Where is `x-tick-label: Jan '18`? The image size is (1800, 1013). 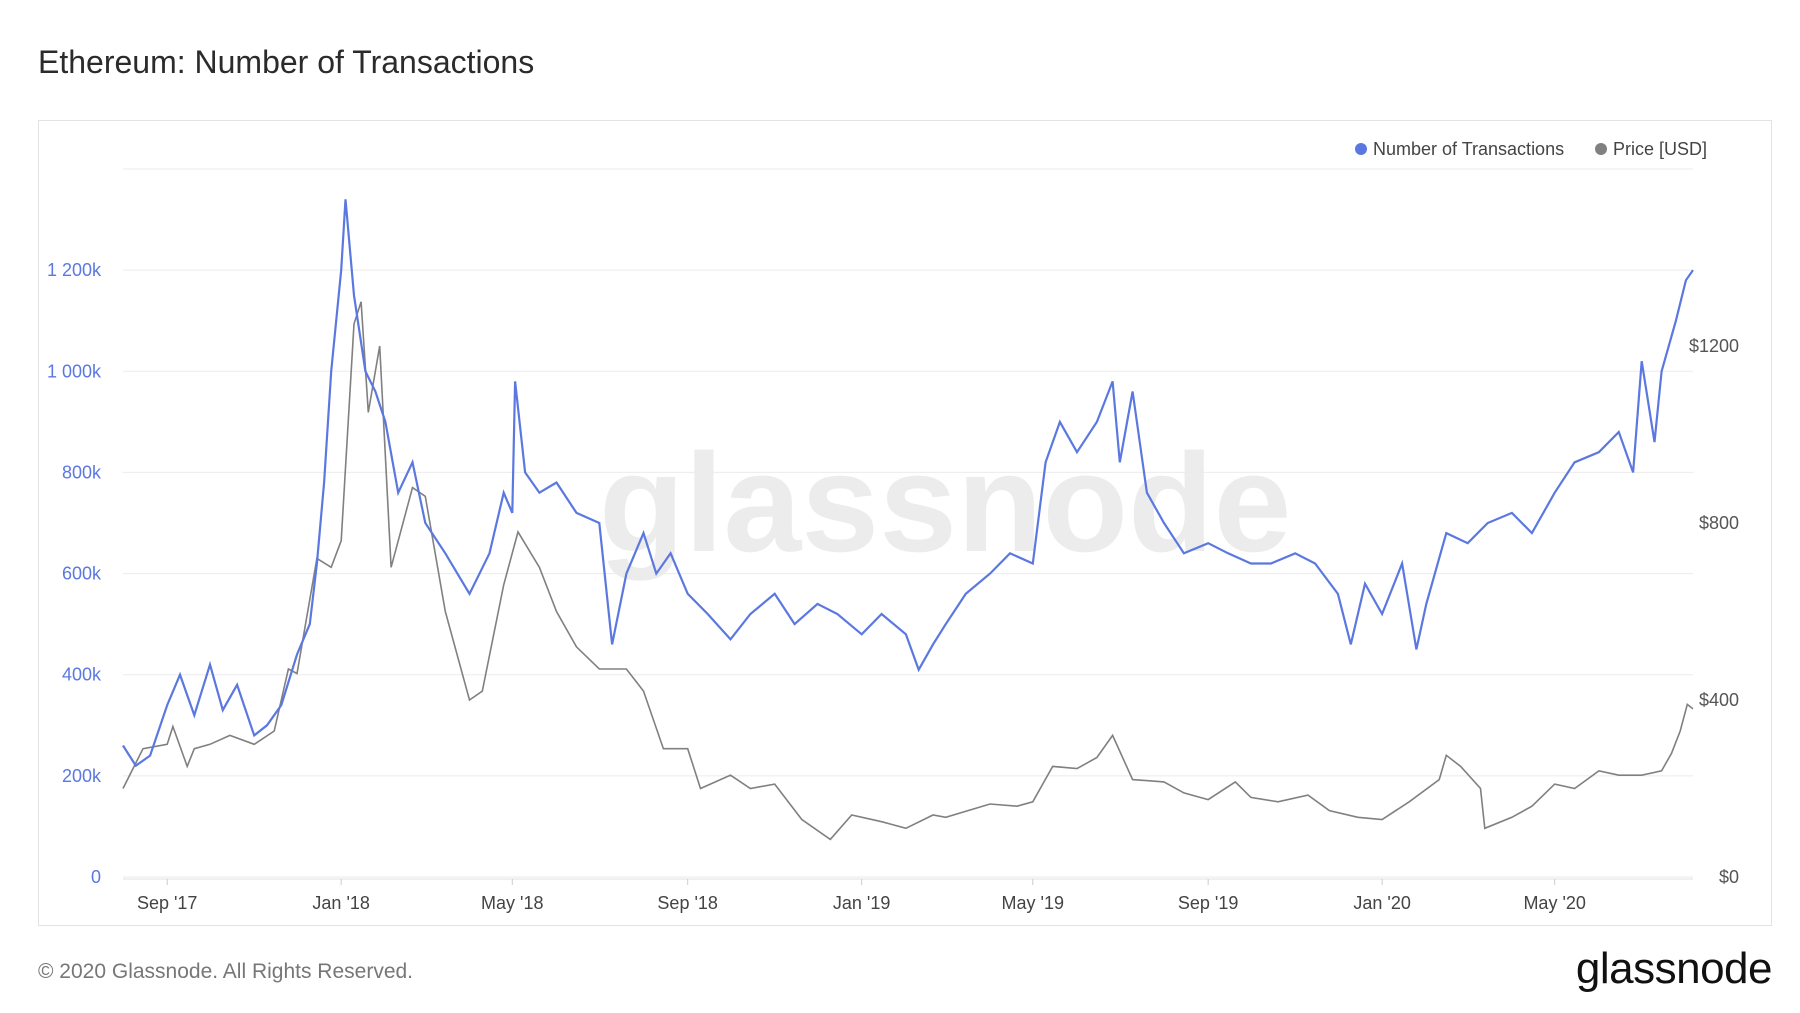
x-tick-label: Jan '18 is located at coordinates (340, 903).